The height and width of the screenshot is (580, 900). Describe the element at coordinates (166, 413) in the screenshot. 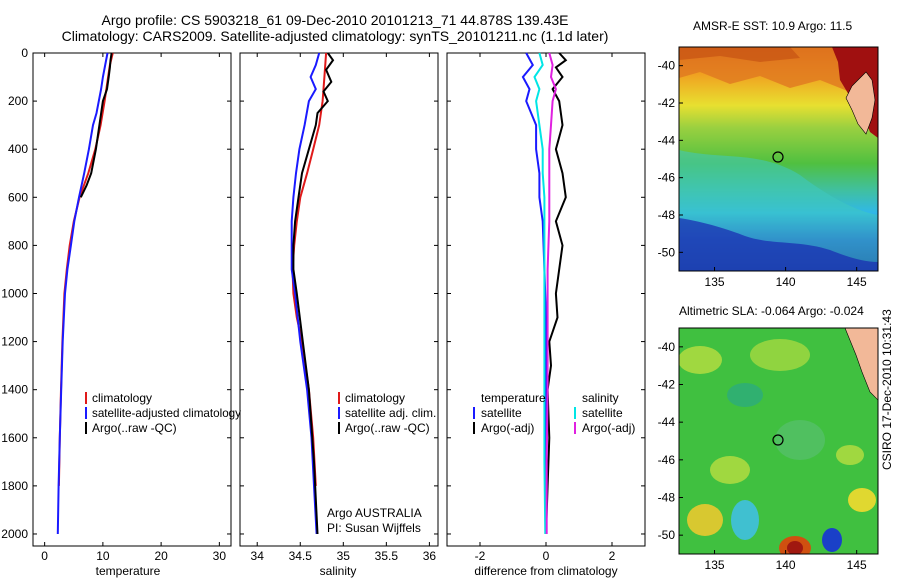

I see `legend-label-satellite: satellite-adjusted climatology` at that location.